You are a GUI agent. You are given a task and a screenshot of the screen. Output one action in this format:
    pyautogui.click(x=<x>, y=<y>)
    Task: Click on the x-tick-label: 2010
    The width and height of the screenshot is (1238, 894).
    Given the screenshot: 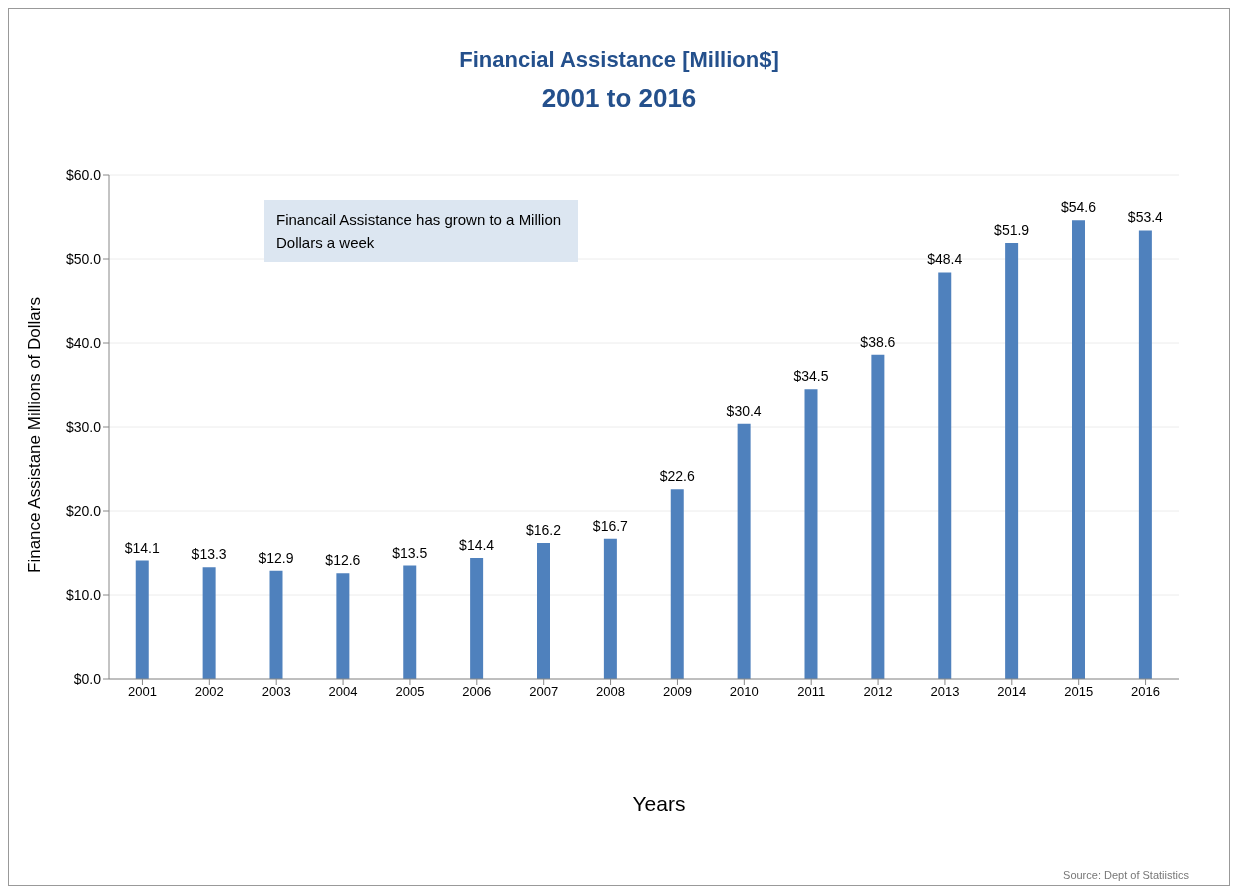 What is the action you would take?
    pyautogui.click(x=744, y=692)
    